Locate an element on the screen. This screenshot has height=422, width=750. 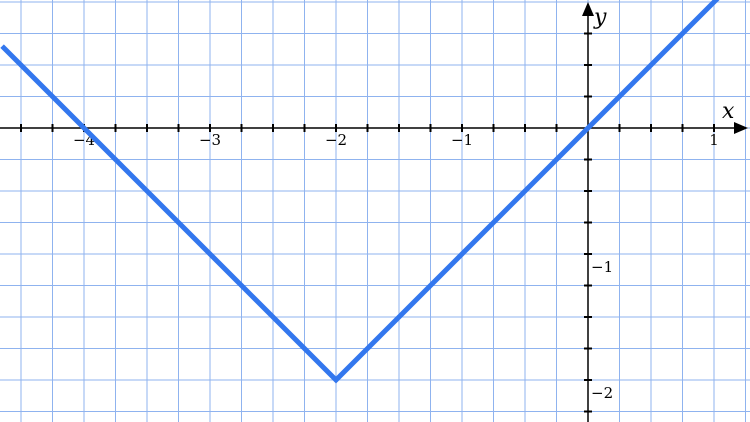
y-axis-label: y is located at coordinates (600, 17).